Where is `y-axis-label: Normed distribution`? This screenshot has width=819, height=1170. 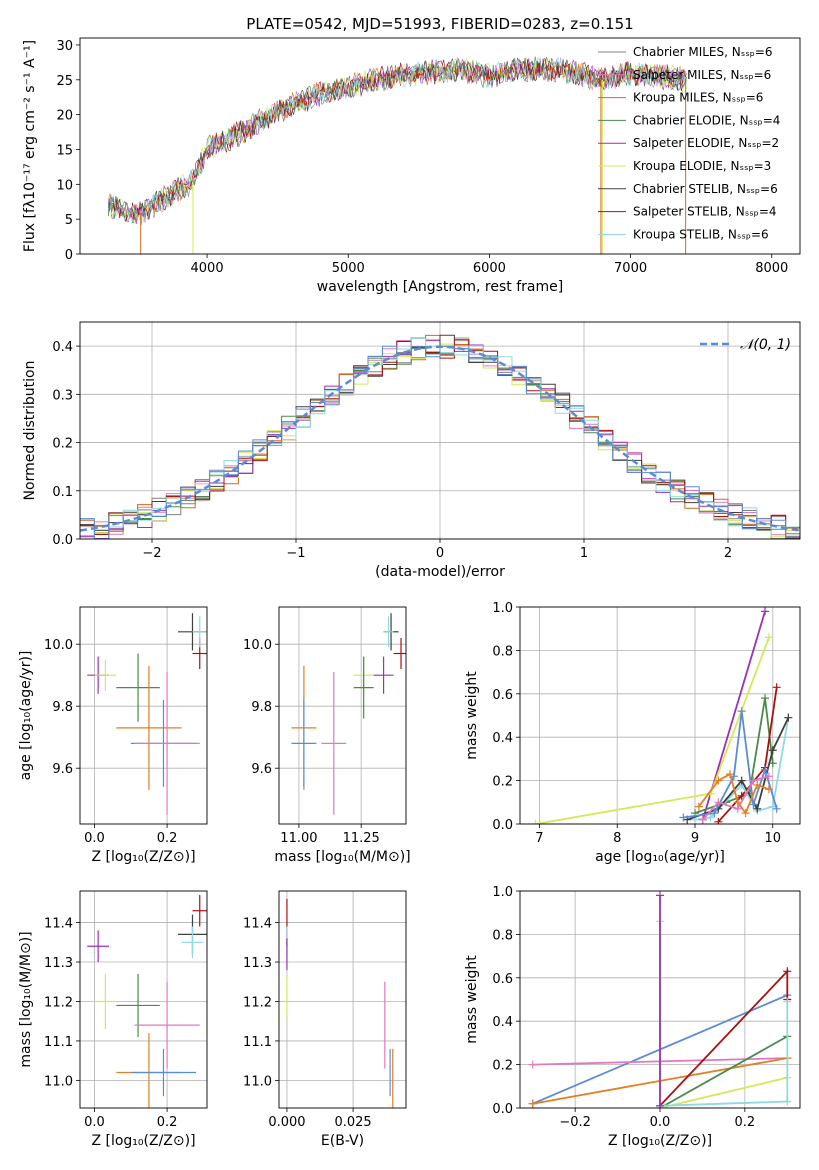
y-axis-label: Normed distribution is located at coordinates (30, 431).